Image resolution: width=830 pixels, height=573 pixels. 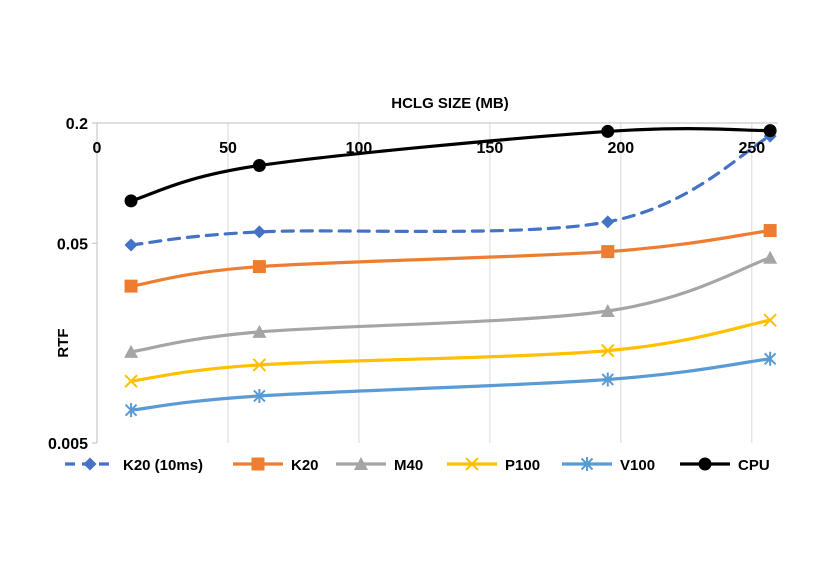 What do you see at coordinates (97, 148) in the screenshot?
I see `x-tick-label: 0` at bounding box center [97, 148].